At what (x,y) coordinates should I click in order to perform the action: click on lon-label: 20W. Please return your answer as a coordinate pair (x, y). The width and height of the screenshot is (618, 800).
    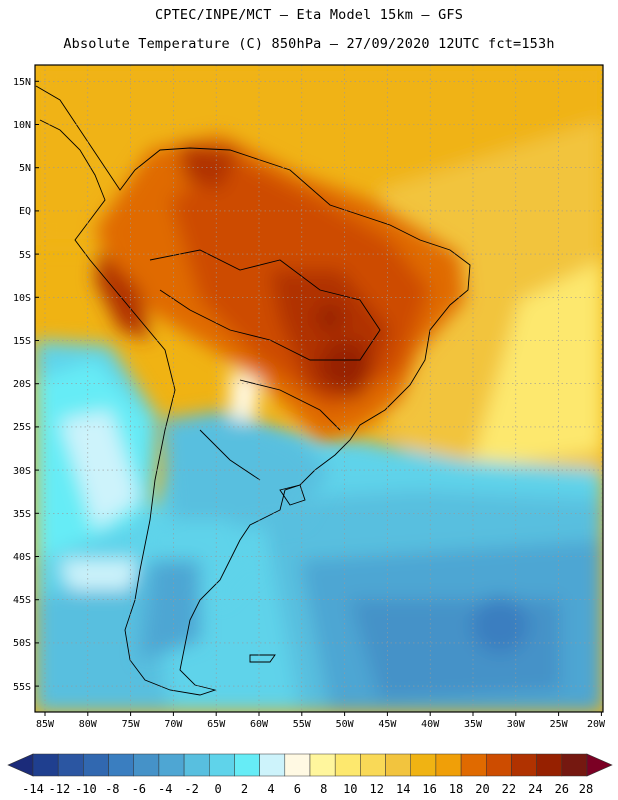
    Looking at the image, I should click on (596, 724).